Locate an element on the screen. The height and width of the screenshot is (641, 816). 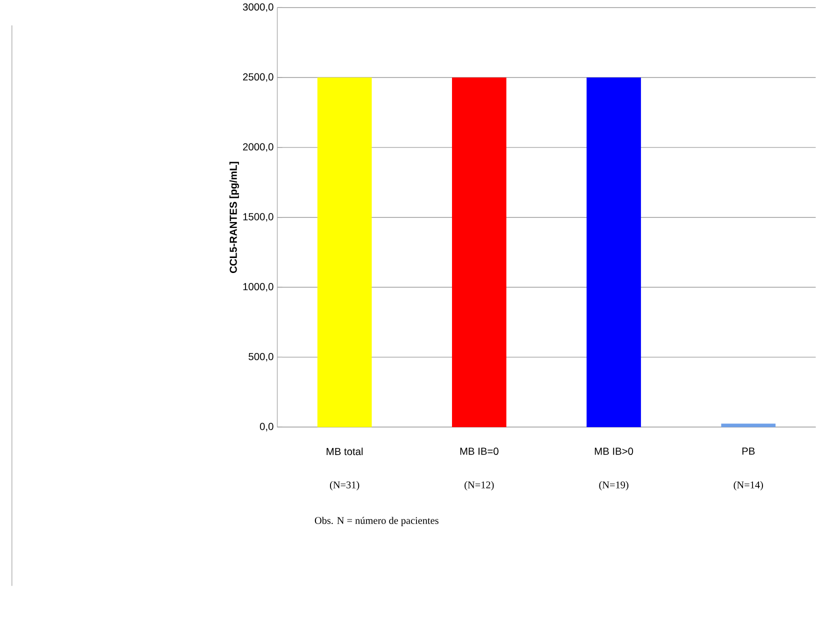
y-tick-label: 0,0 is located at coordinates (267, 427).